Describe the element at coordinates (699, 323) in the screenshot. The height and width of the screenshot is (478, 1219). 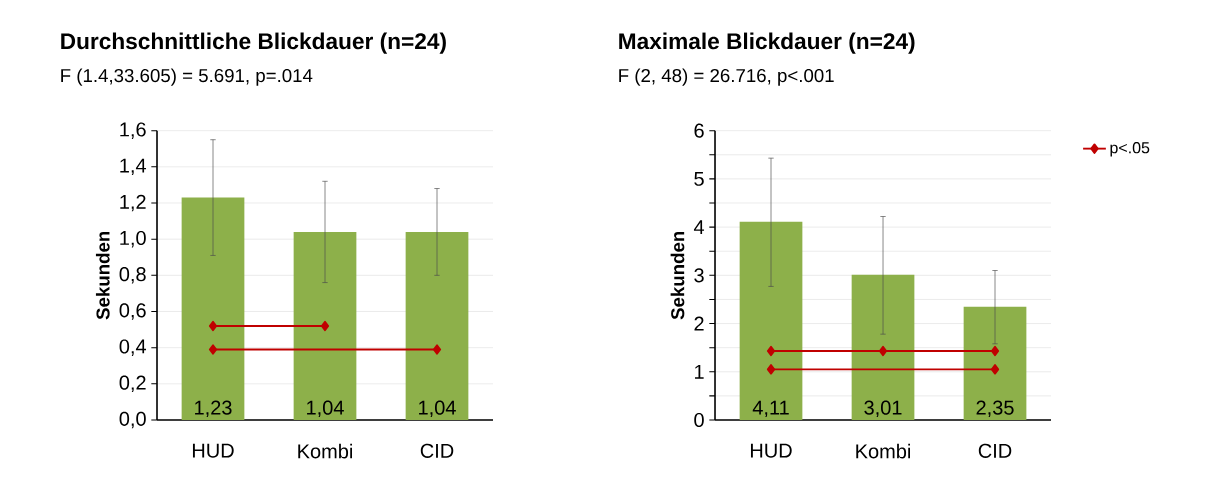
I see `y-tick-label: 2` at that location.